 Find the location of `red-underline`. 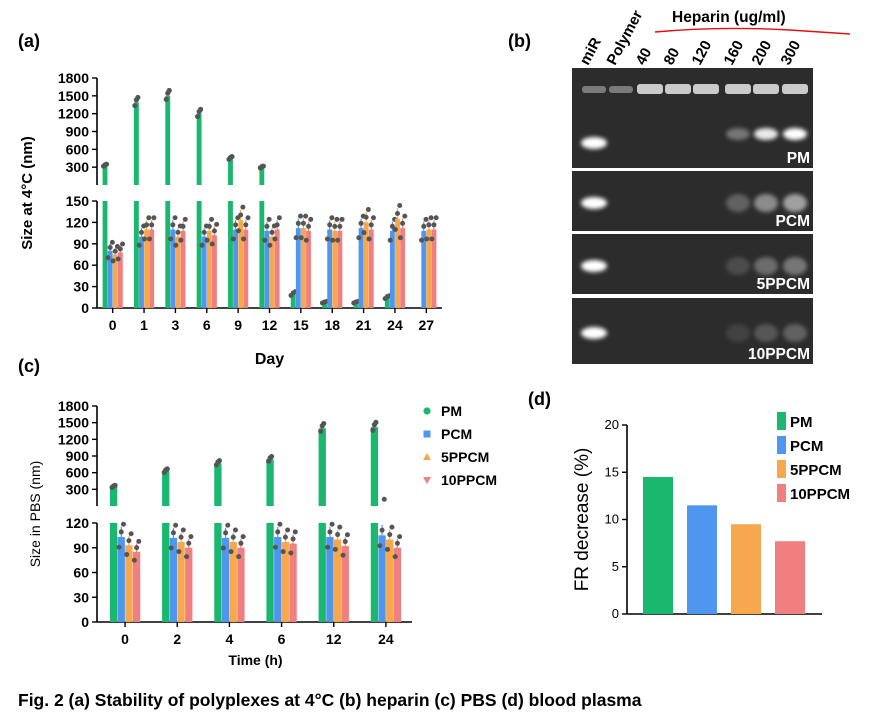

red-underline is located at coordinates (752, 31).